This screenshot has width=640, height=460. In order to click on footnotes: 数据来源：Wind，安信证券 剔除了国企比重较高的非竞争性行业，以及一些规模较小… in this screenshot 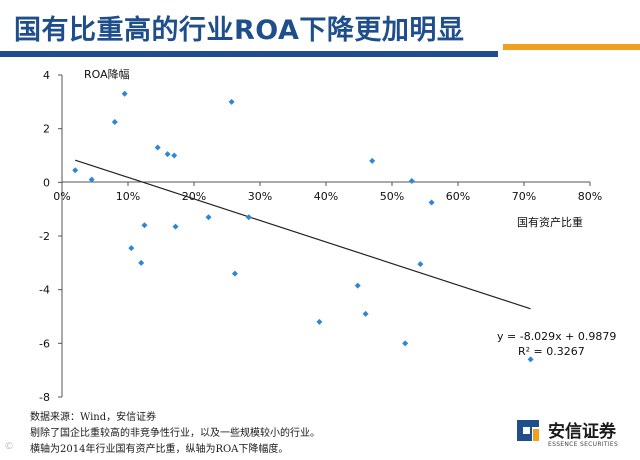, I will do `click(175, 434)`.